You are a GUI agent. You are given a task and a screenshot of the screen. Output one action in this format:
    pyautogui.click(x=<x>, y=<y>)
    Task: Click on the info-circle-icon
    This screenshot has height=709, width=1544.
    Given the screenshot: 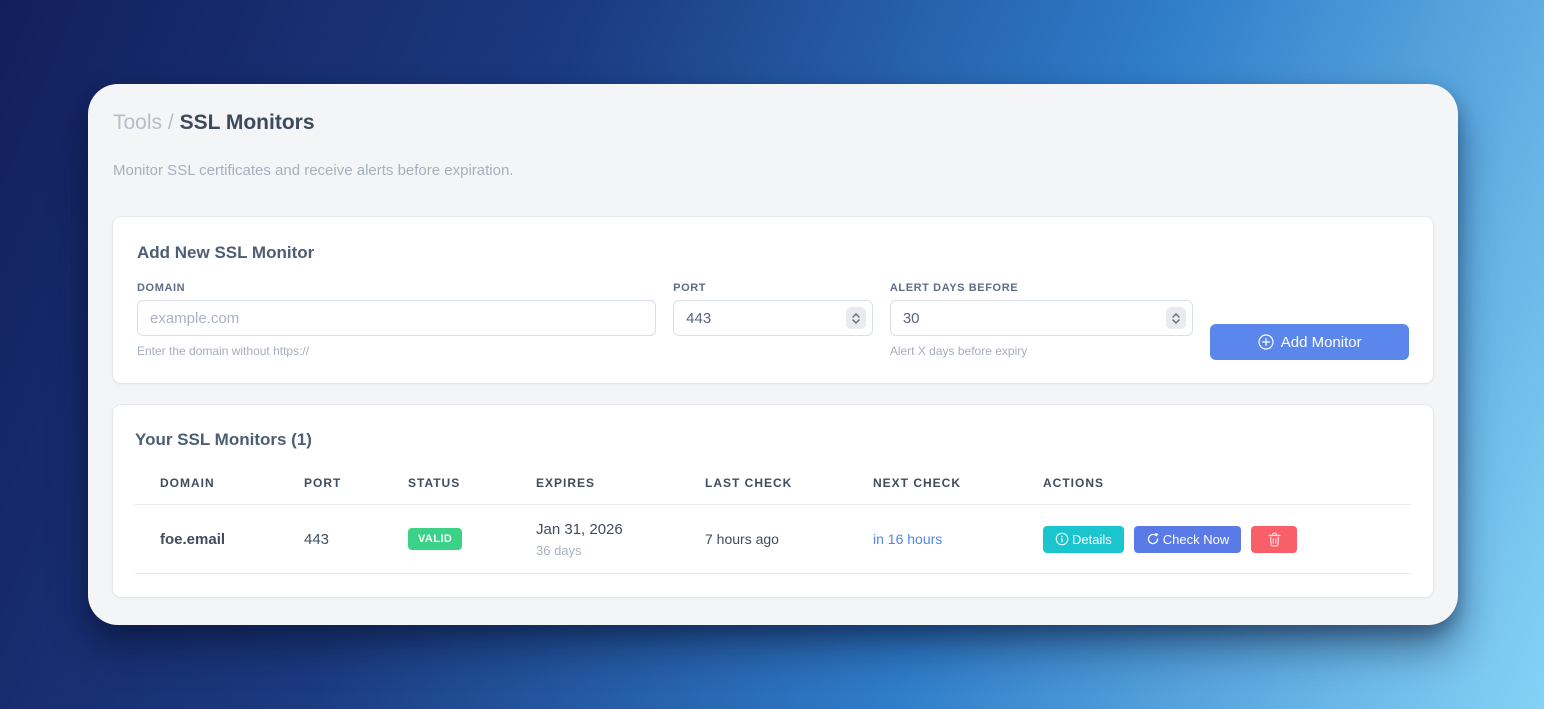 What is the action you would take?
    pyautogui.click(x=1062, y=539)
    